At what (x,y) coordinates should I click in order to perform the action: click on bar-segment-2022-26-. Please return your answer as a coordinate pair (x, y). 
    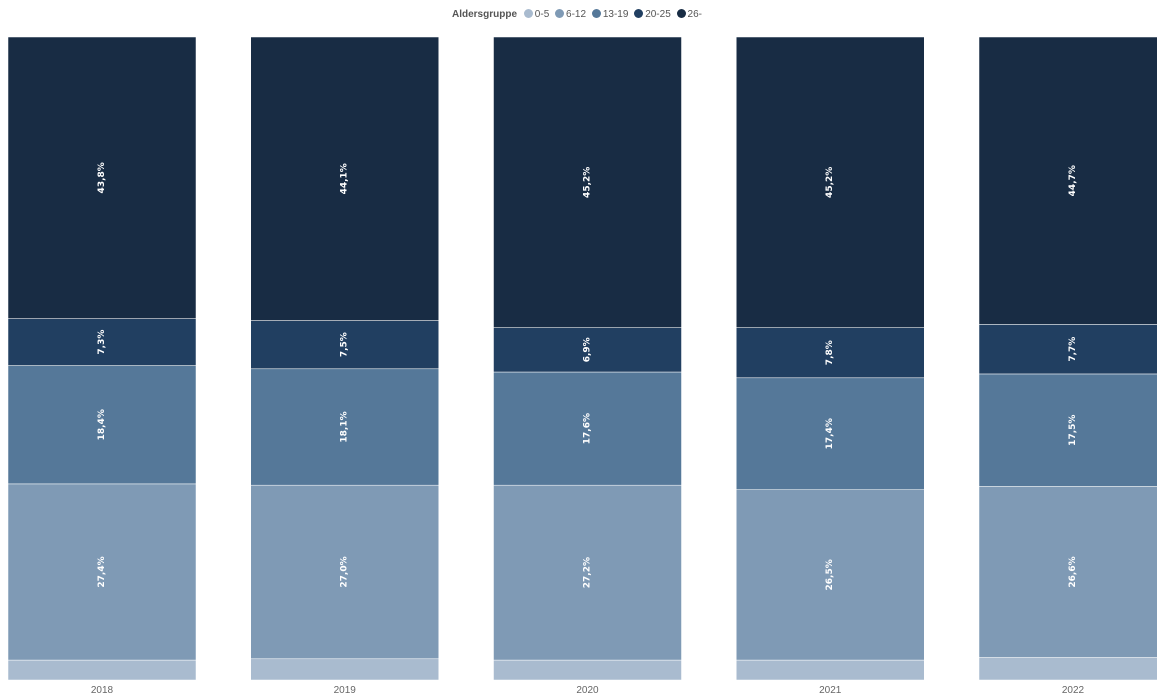
    Looking at the image, I should click on (1067, 180).